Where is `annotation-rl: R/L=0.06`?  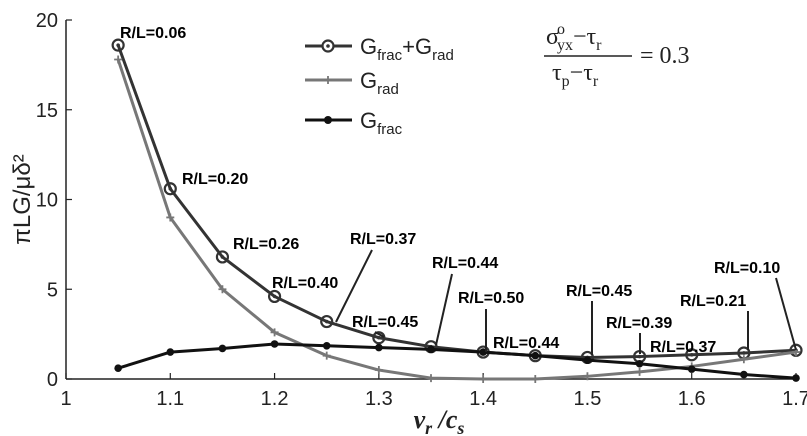
annotation-rl: R/L=0.06 is located at coordinates (153, 33).